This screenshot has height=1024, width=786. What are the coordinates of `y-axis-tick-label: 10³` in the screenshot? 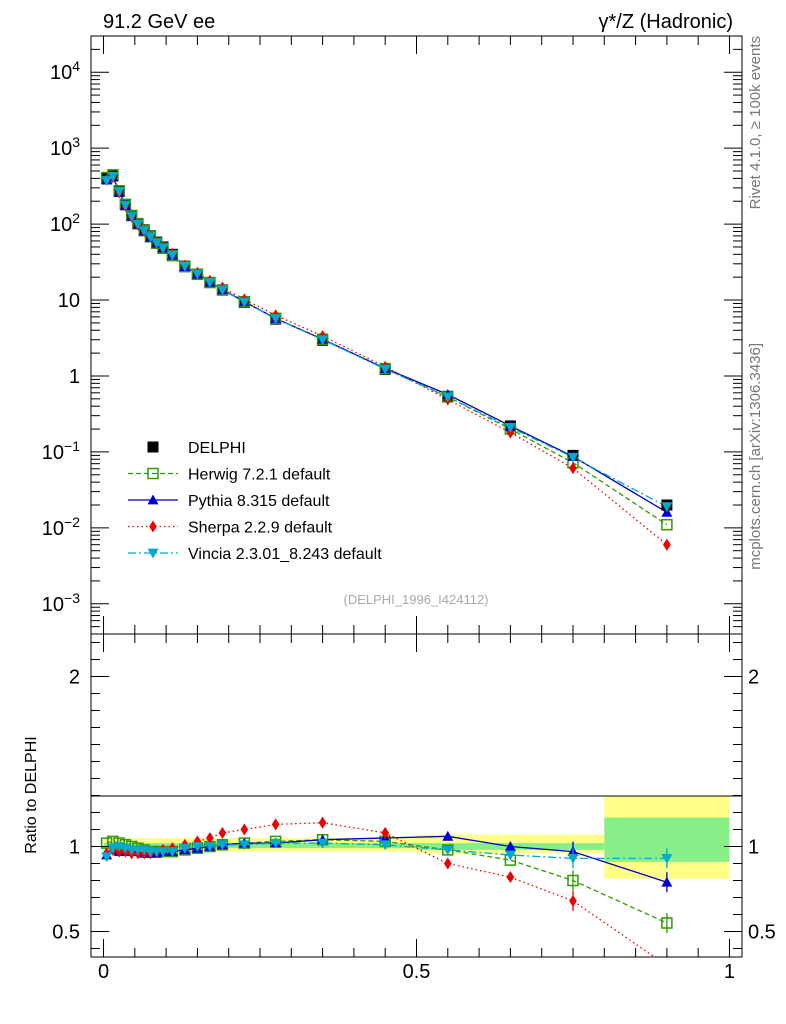 It's located at (65, 147).